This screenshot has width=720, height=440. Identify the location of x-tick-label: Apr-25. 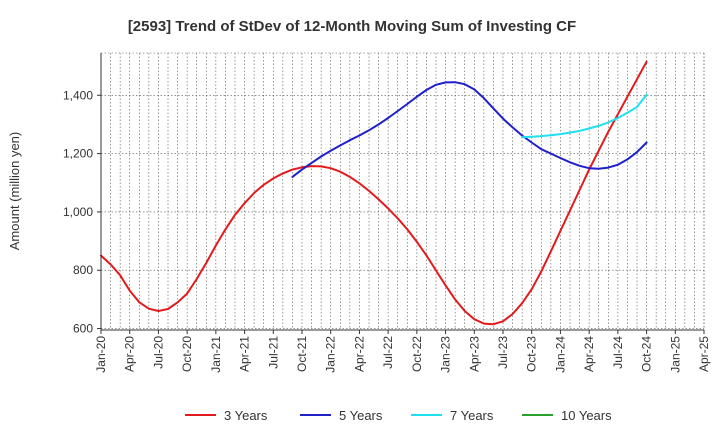
(704, 354).